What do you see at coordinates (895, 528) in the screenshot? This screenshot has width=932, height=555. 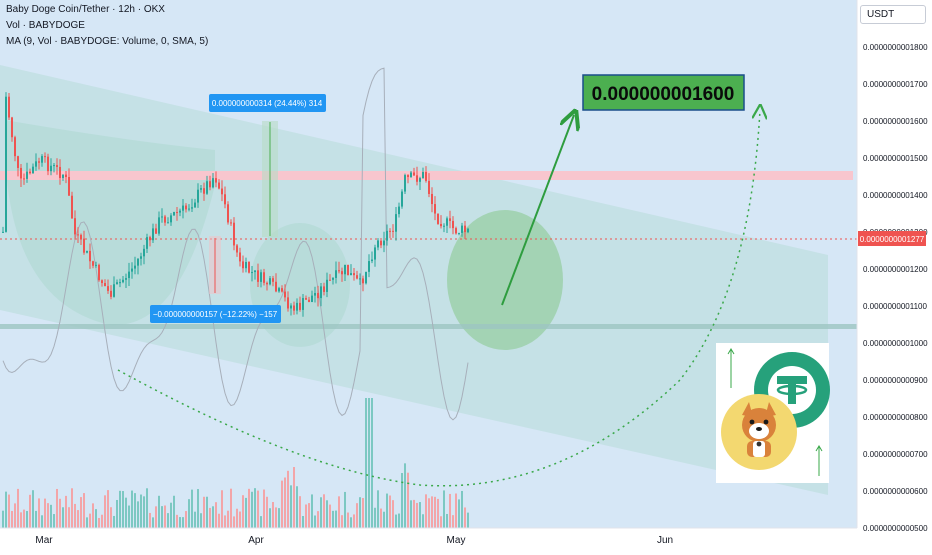 I see `price-tick-label: 0.0000000000500` at bounding box center [895, 528].